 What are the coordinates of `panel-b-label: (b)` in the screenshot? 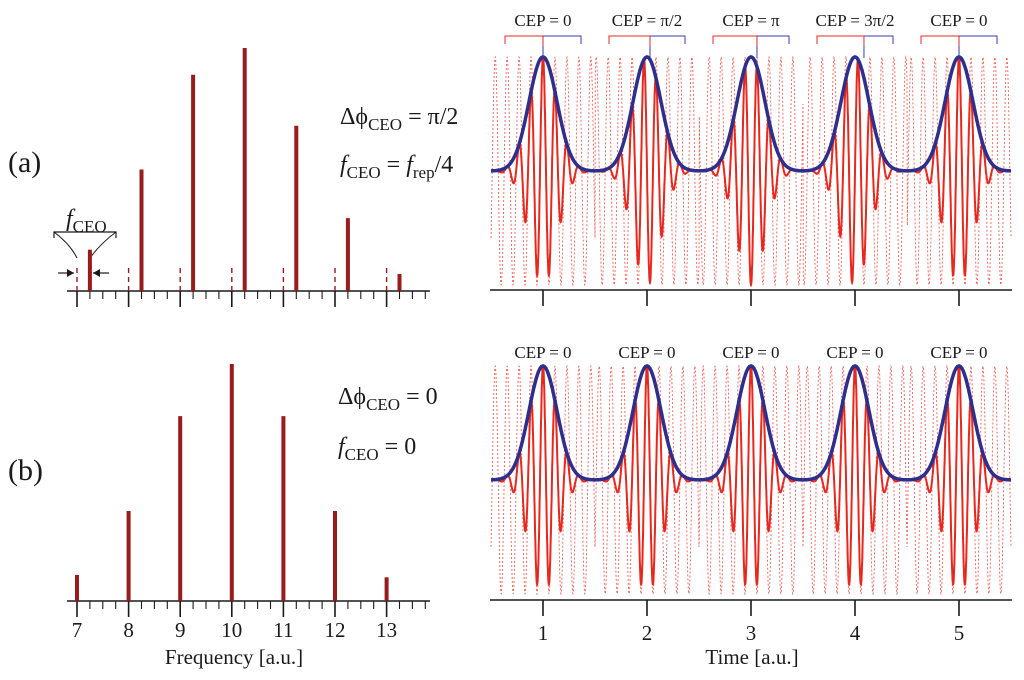 It's located at (25, 470).